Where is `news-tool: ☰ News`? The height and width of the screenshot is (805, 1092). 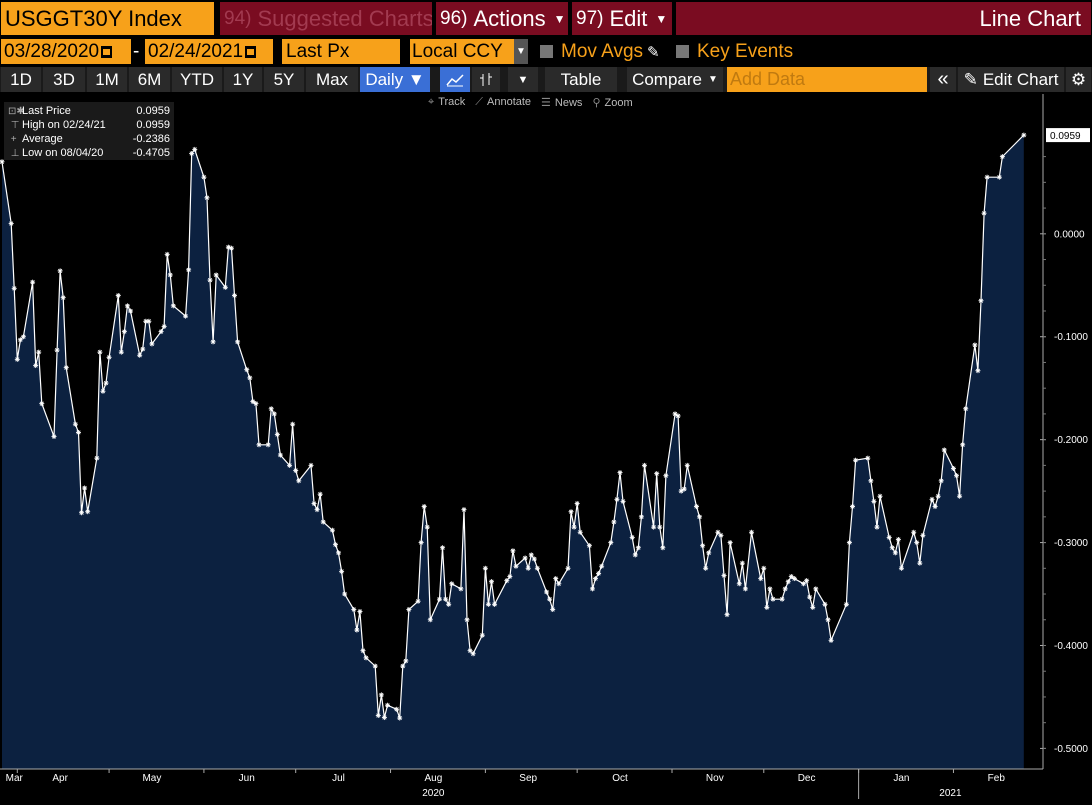
news-tool: ☰ News is located at coordinates (561, 103).